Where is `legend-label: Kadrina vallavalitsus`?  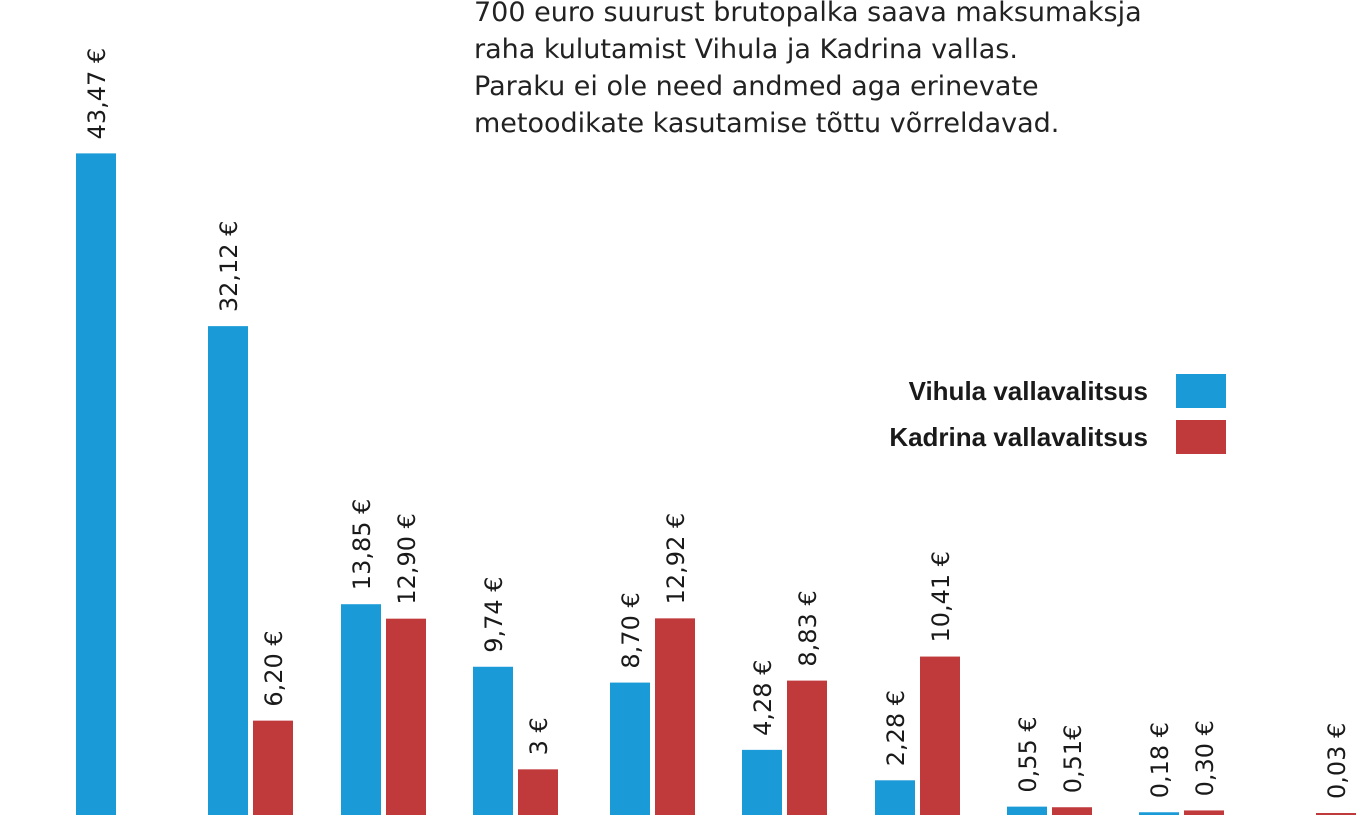 legend-label: Kadrina vallavalitsus is located at coordinates (1018, 436).